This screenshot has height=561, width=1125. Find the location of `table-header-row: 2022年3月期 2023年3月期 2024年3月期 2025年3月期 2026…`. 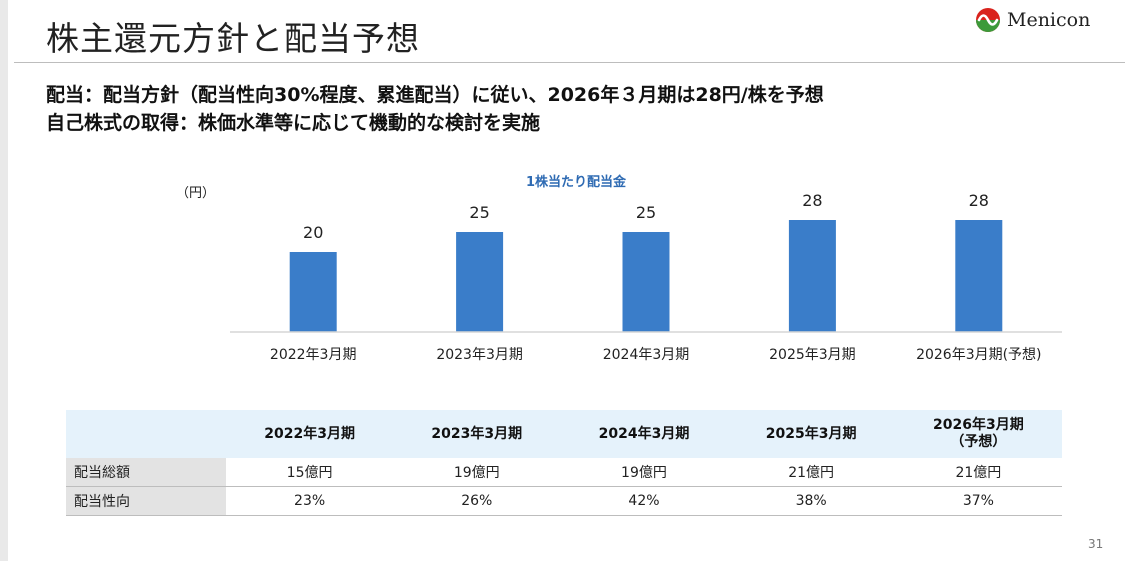

table-header-row: 2022年3月期 2023年3月期 2024年3月期 2025年3月期 2026… is located at coordinates (564, 434).